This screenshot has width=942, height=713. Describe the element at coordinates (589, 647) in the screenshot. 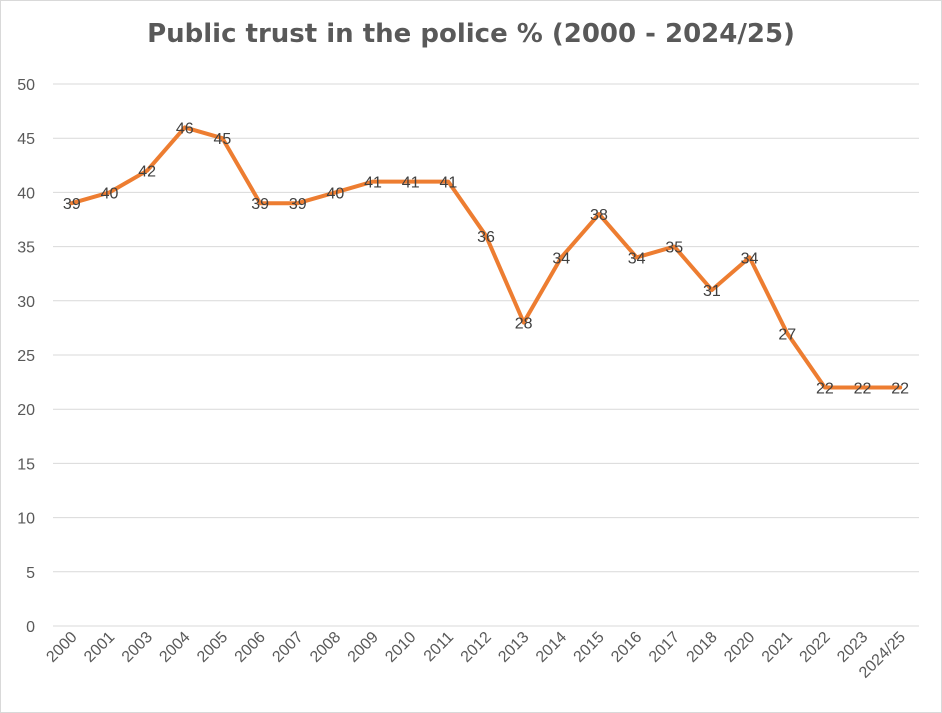

I see `x-tick-label: 2015` at that location.